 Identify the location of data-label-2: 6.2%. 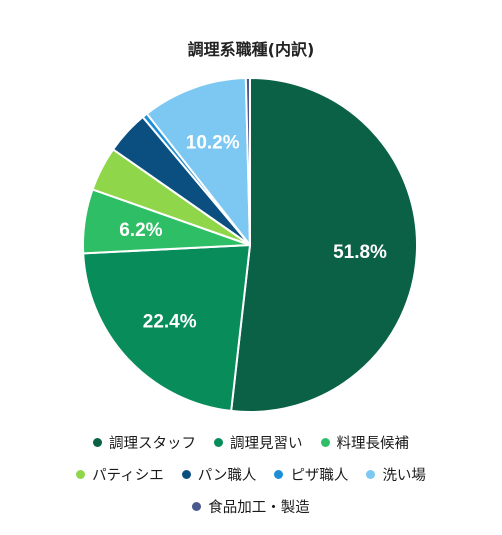
(140, 230).